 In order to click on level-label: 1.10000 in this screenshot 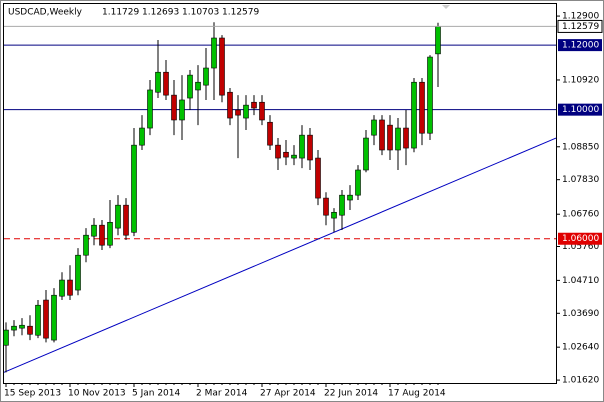, I will do `click(580, 110)`.